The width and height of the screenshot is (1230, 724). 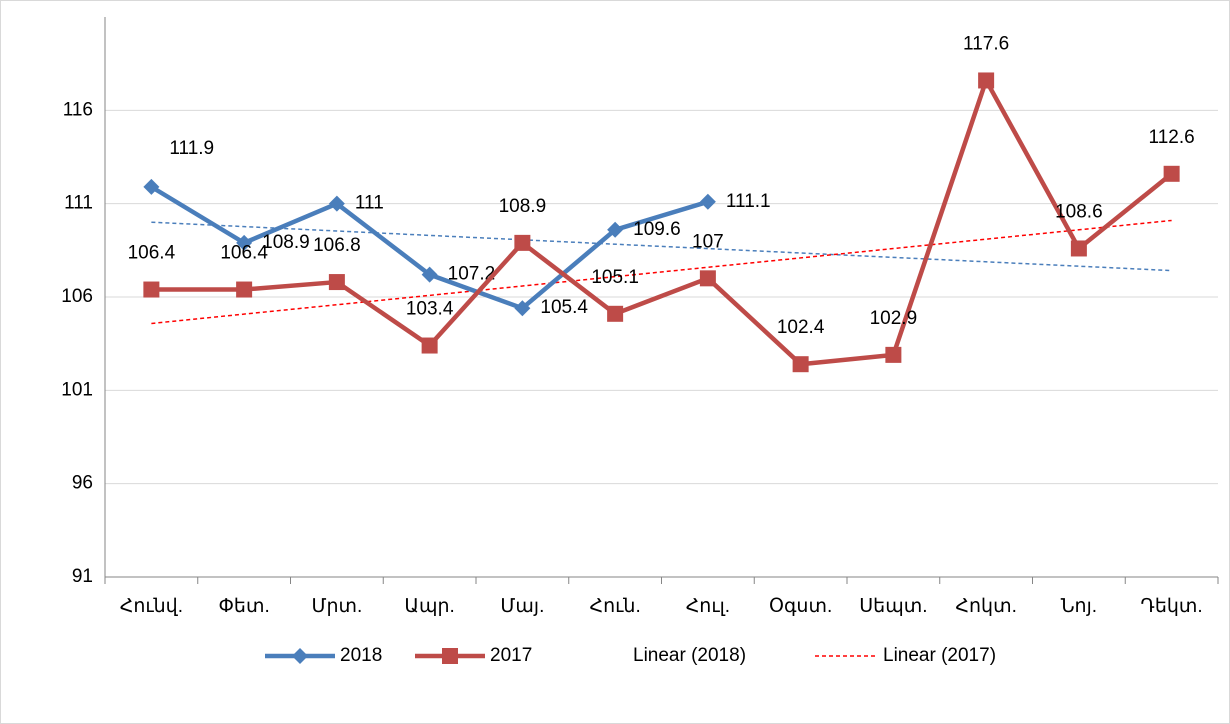 I want to click on x-tick-label: Հուն., so click(x=615, y=606).